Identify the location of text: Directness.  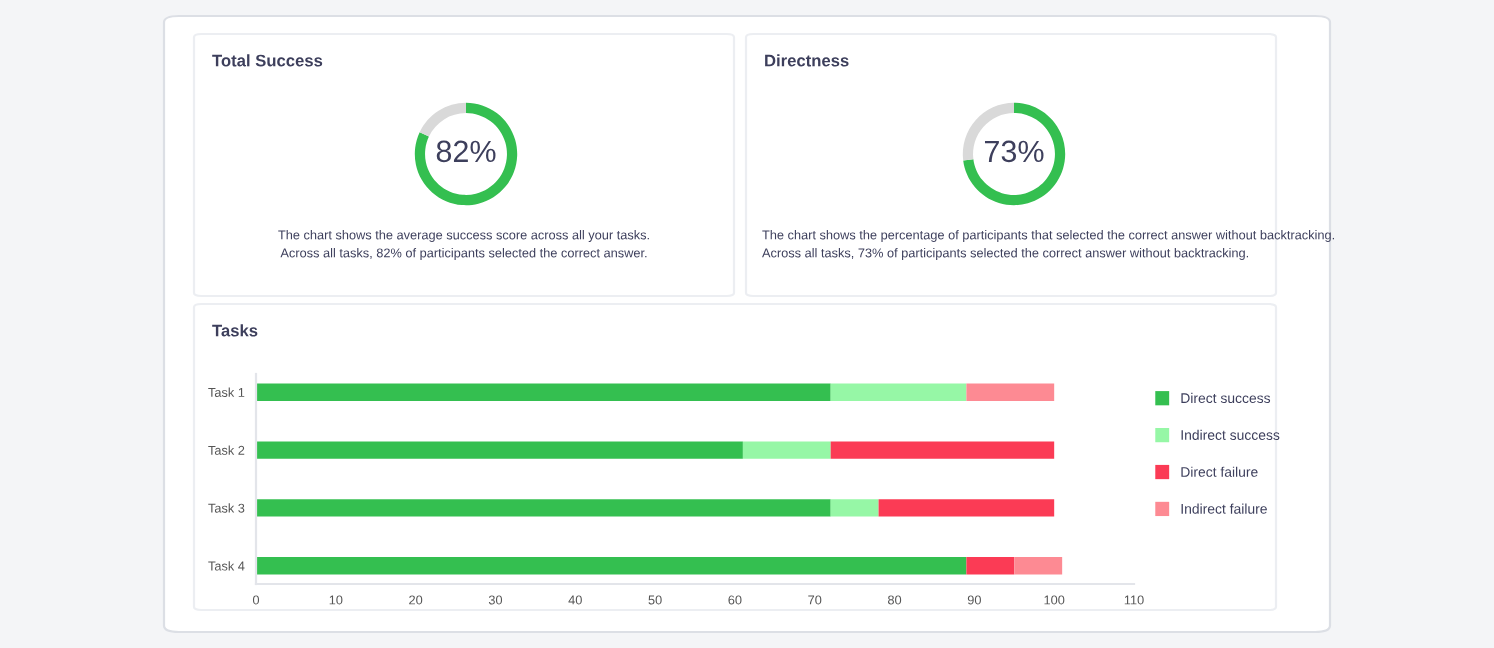
(807, 60).